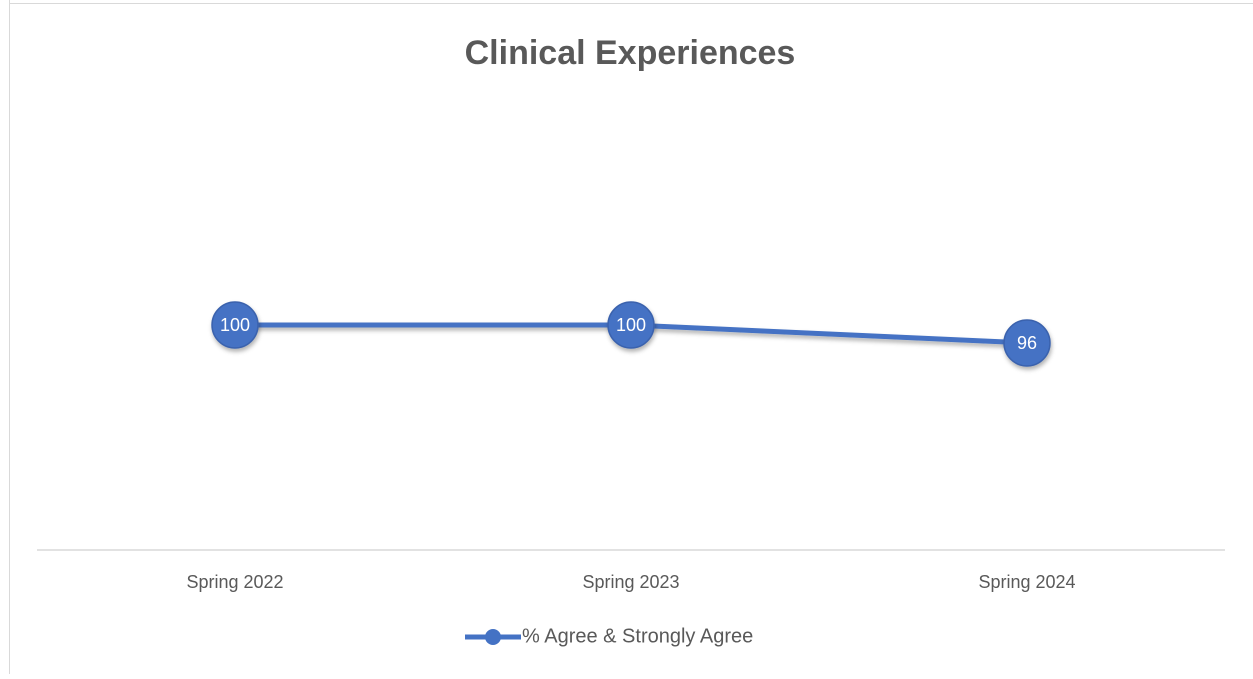 The image size is (1253, 679). I want to click on x-tick-label: Spring 2024, so click(1026, 582).